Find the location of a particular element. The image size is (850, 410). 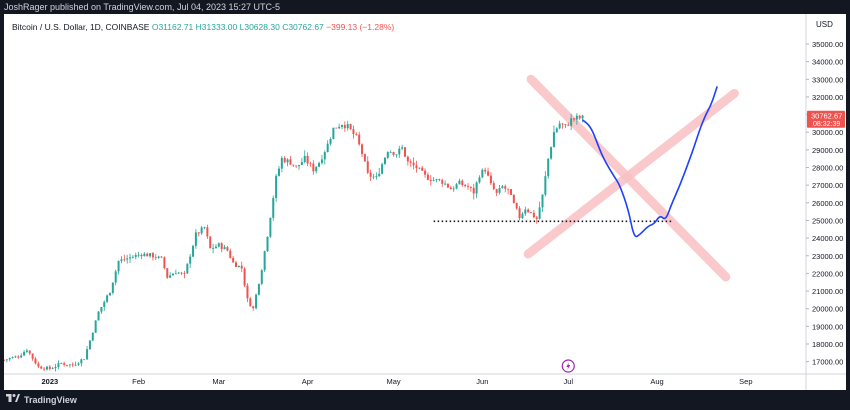

y-tick-label: 18000.00 is located at coordinates (827, 344).